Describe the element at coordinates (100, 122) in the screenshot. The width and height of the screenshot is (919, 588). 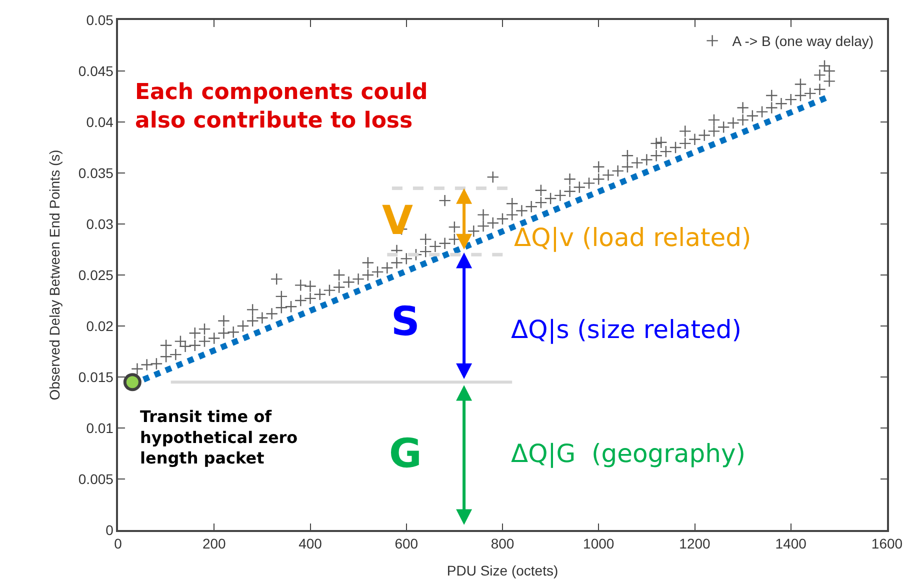
I see `y-tick-label: 0.04` at that location.